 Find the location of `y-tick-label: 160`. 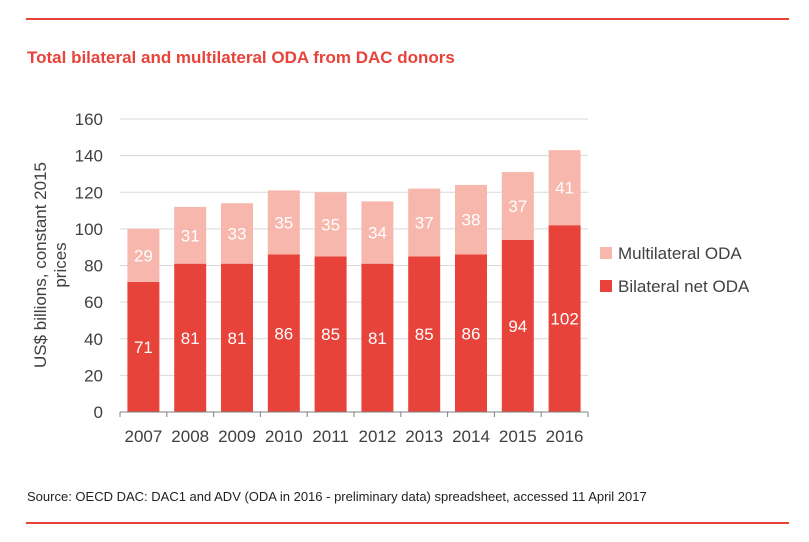

y-tick-label: 160 is located at coordinates (89, 119).